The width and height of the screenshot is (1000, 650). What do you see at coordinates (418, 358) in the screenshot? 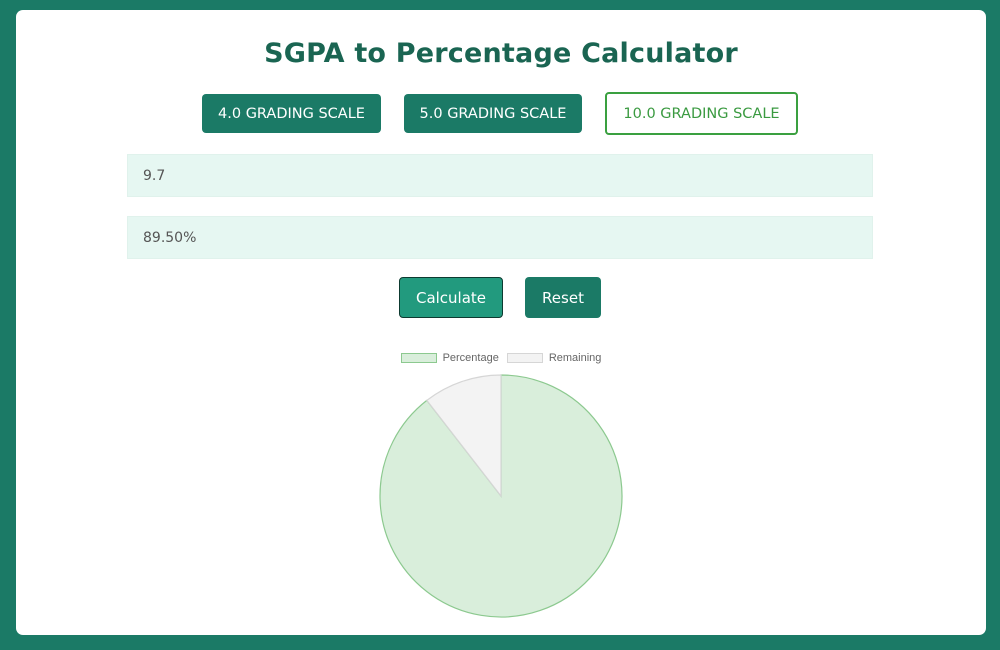
I see `percentage-swatch` at bounding box center [418, 358].